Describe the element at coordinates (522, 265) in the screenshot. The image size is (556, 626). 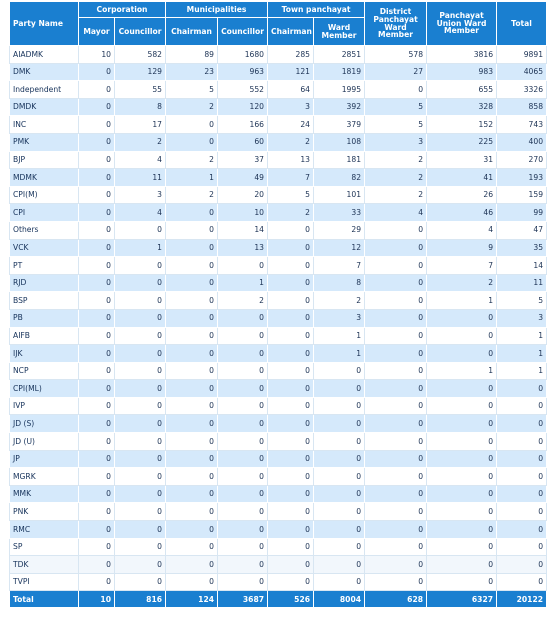
I see `value-cell: 14` at that location.